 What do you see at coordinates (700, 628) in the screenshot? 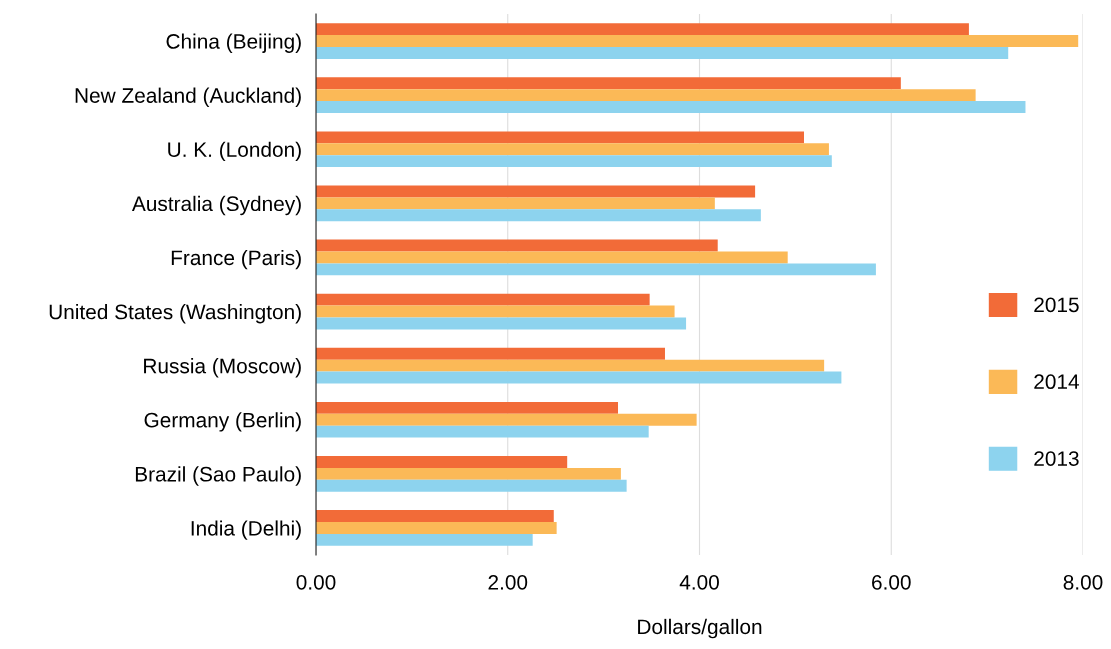
I see `x-axis-title: Dollars/gallon` at bounding box center [700, 628].